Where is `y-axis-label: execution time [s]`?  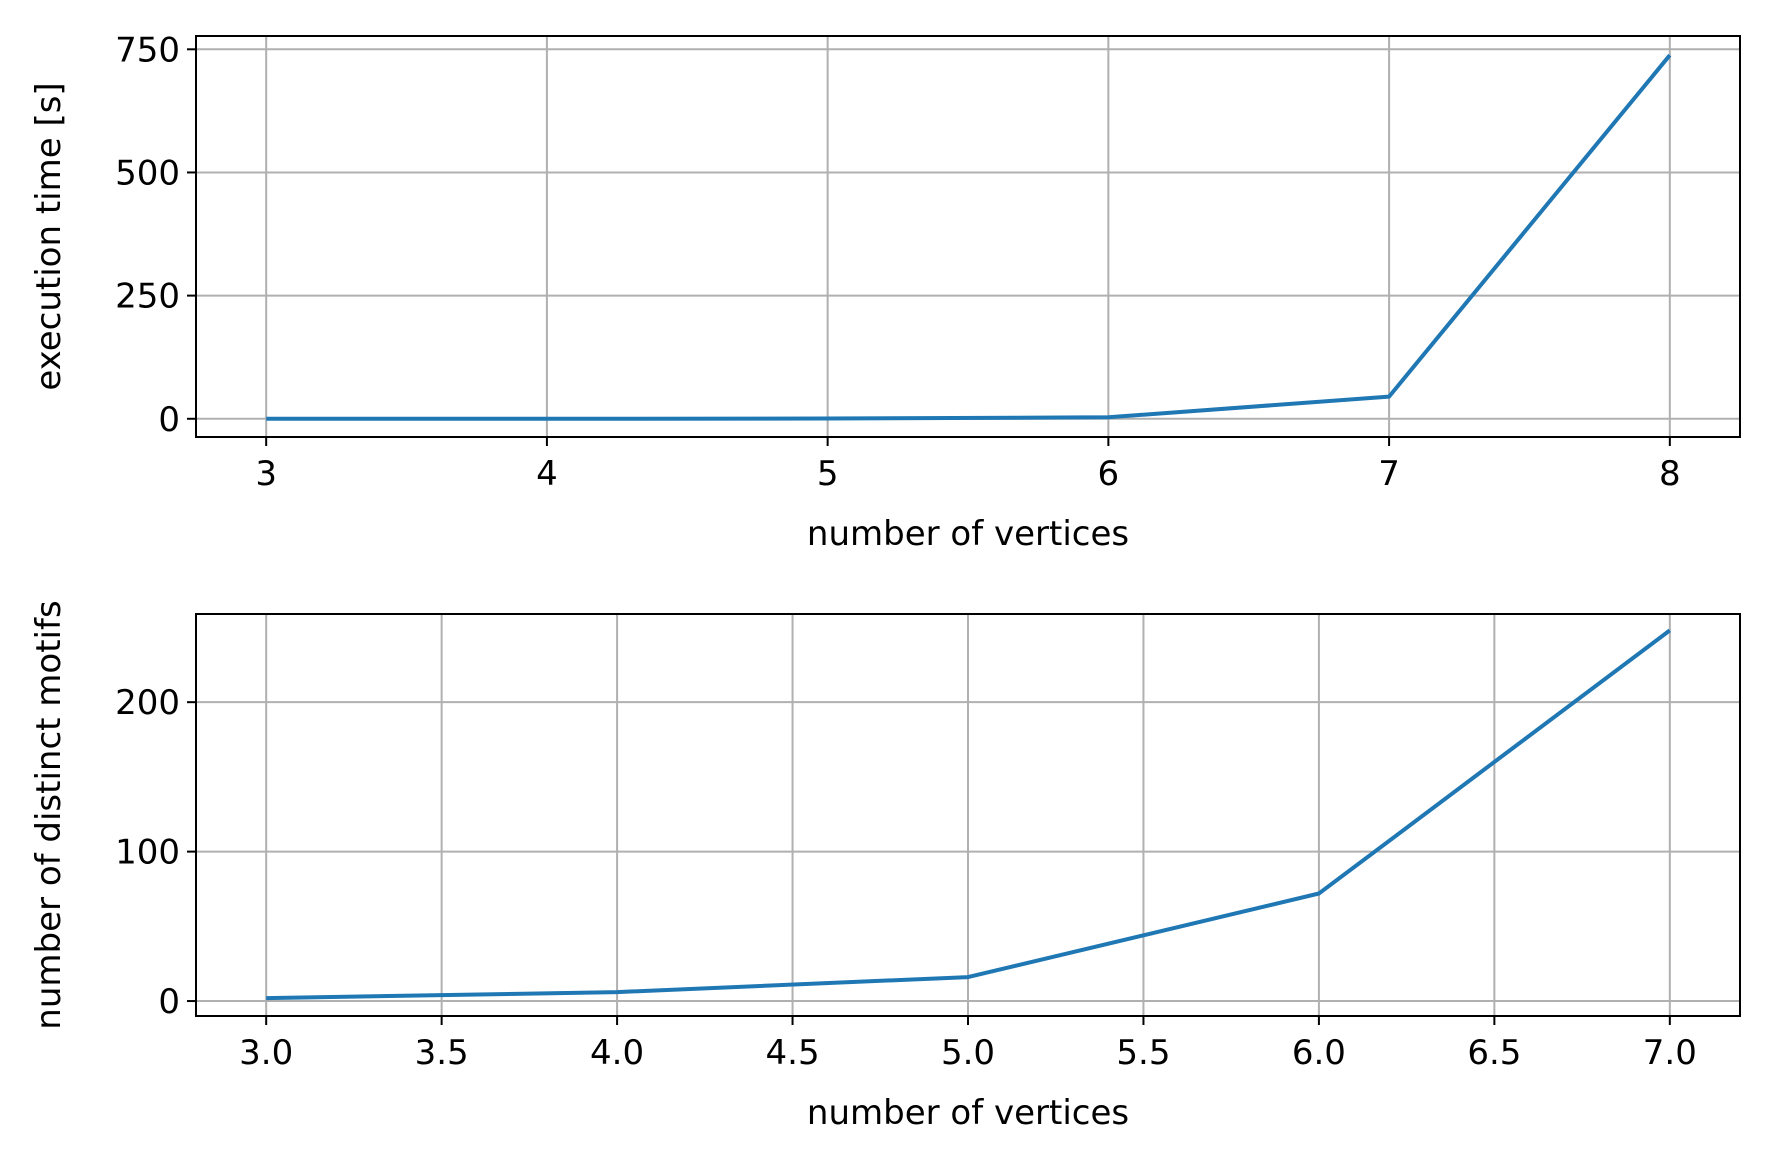 y-axis-label: execution time [s] is located at coordinates (49, 236).